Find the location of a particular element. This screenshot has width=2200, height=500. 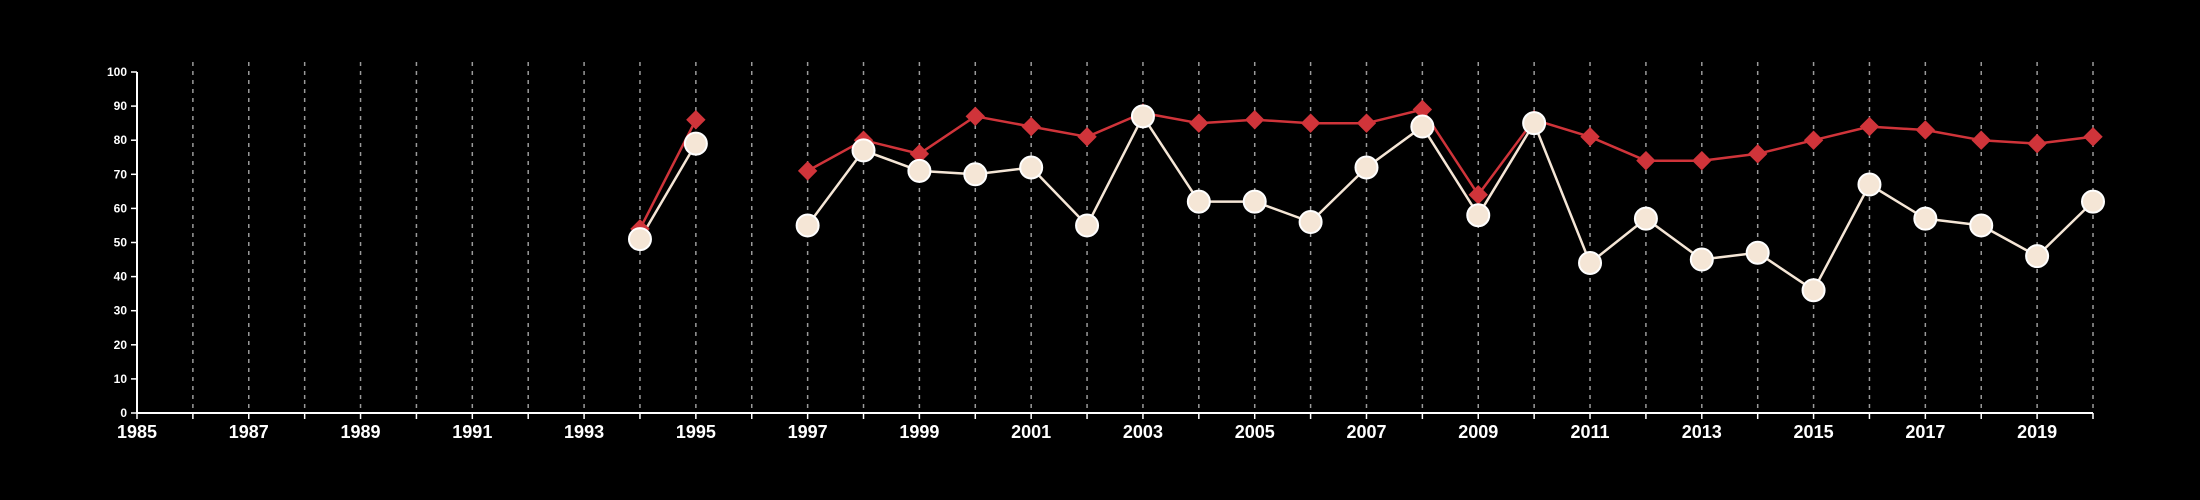

series-2-point-1997 is located at coordinates (807, 225).